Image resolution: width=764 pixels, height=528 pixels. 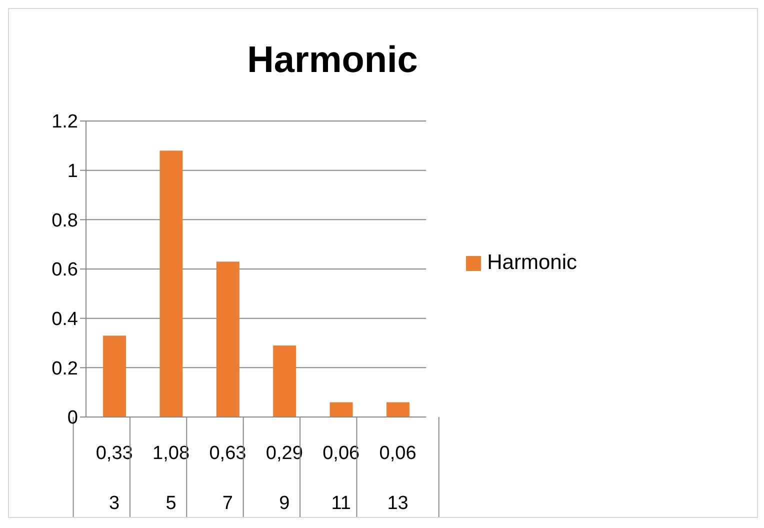 What do you see at coordinates (227, 453) in the screenshot?
I see `data-label: 0,63` at bounding box center [227, 453].